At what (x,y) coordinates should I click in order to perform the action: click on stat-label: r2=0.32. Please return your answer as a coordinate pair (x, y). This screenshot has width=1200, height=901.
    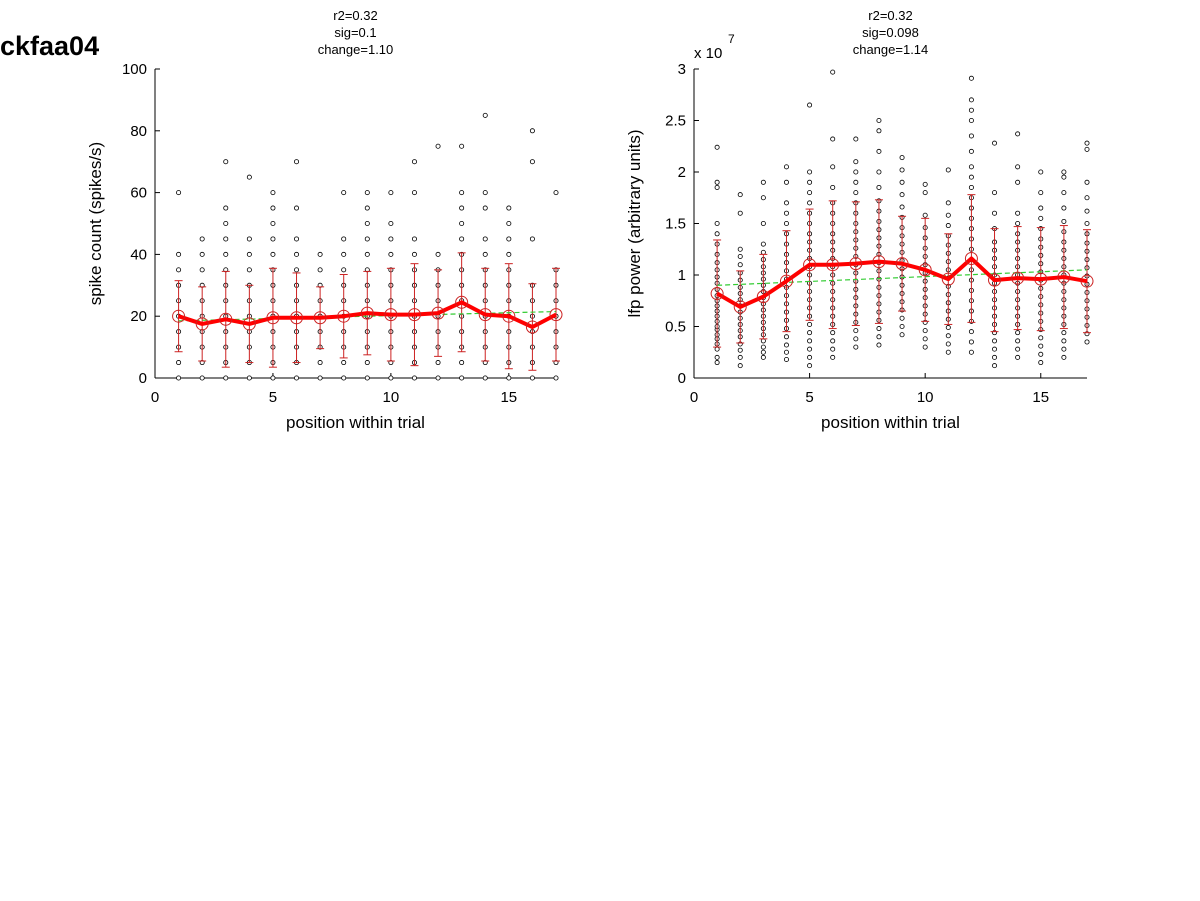
    Looking at the image, I should click on (890, 15).